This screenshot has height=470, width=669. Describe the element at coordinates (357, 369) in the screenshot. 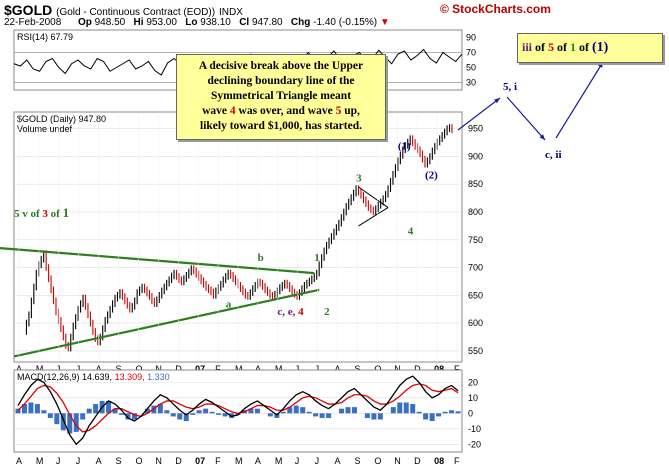

I see `price-x-label: S` at that location.